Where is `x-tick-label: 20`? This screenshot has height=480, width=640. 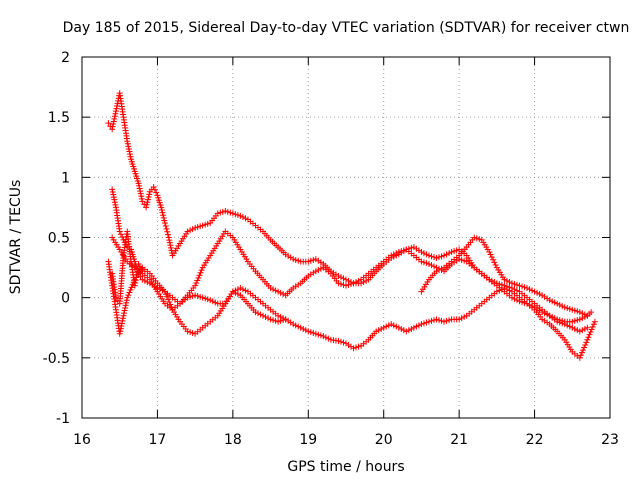
x-tick-label: 20 is located at coordinates (384, 440).